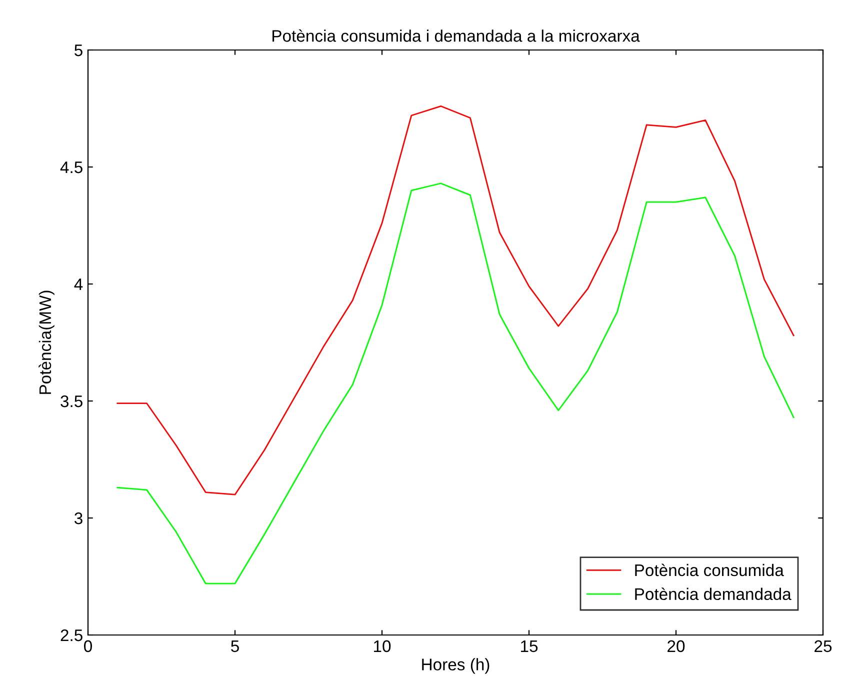  I want to click on y-tick-label: 3, so click(78, 518).